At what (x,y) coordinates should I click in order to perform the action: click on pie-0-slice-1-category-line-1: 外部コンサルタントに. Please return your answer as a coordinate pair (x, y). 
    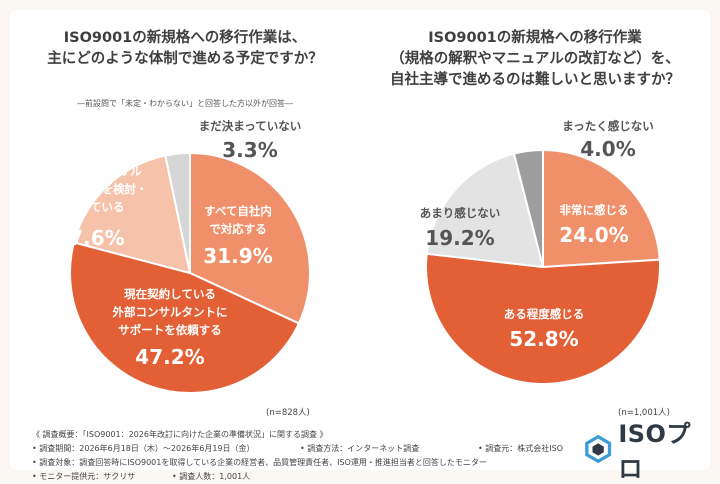
    Looking at the image, I should click on (170, 312).